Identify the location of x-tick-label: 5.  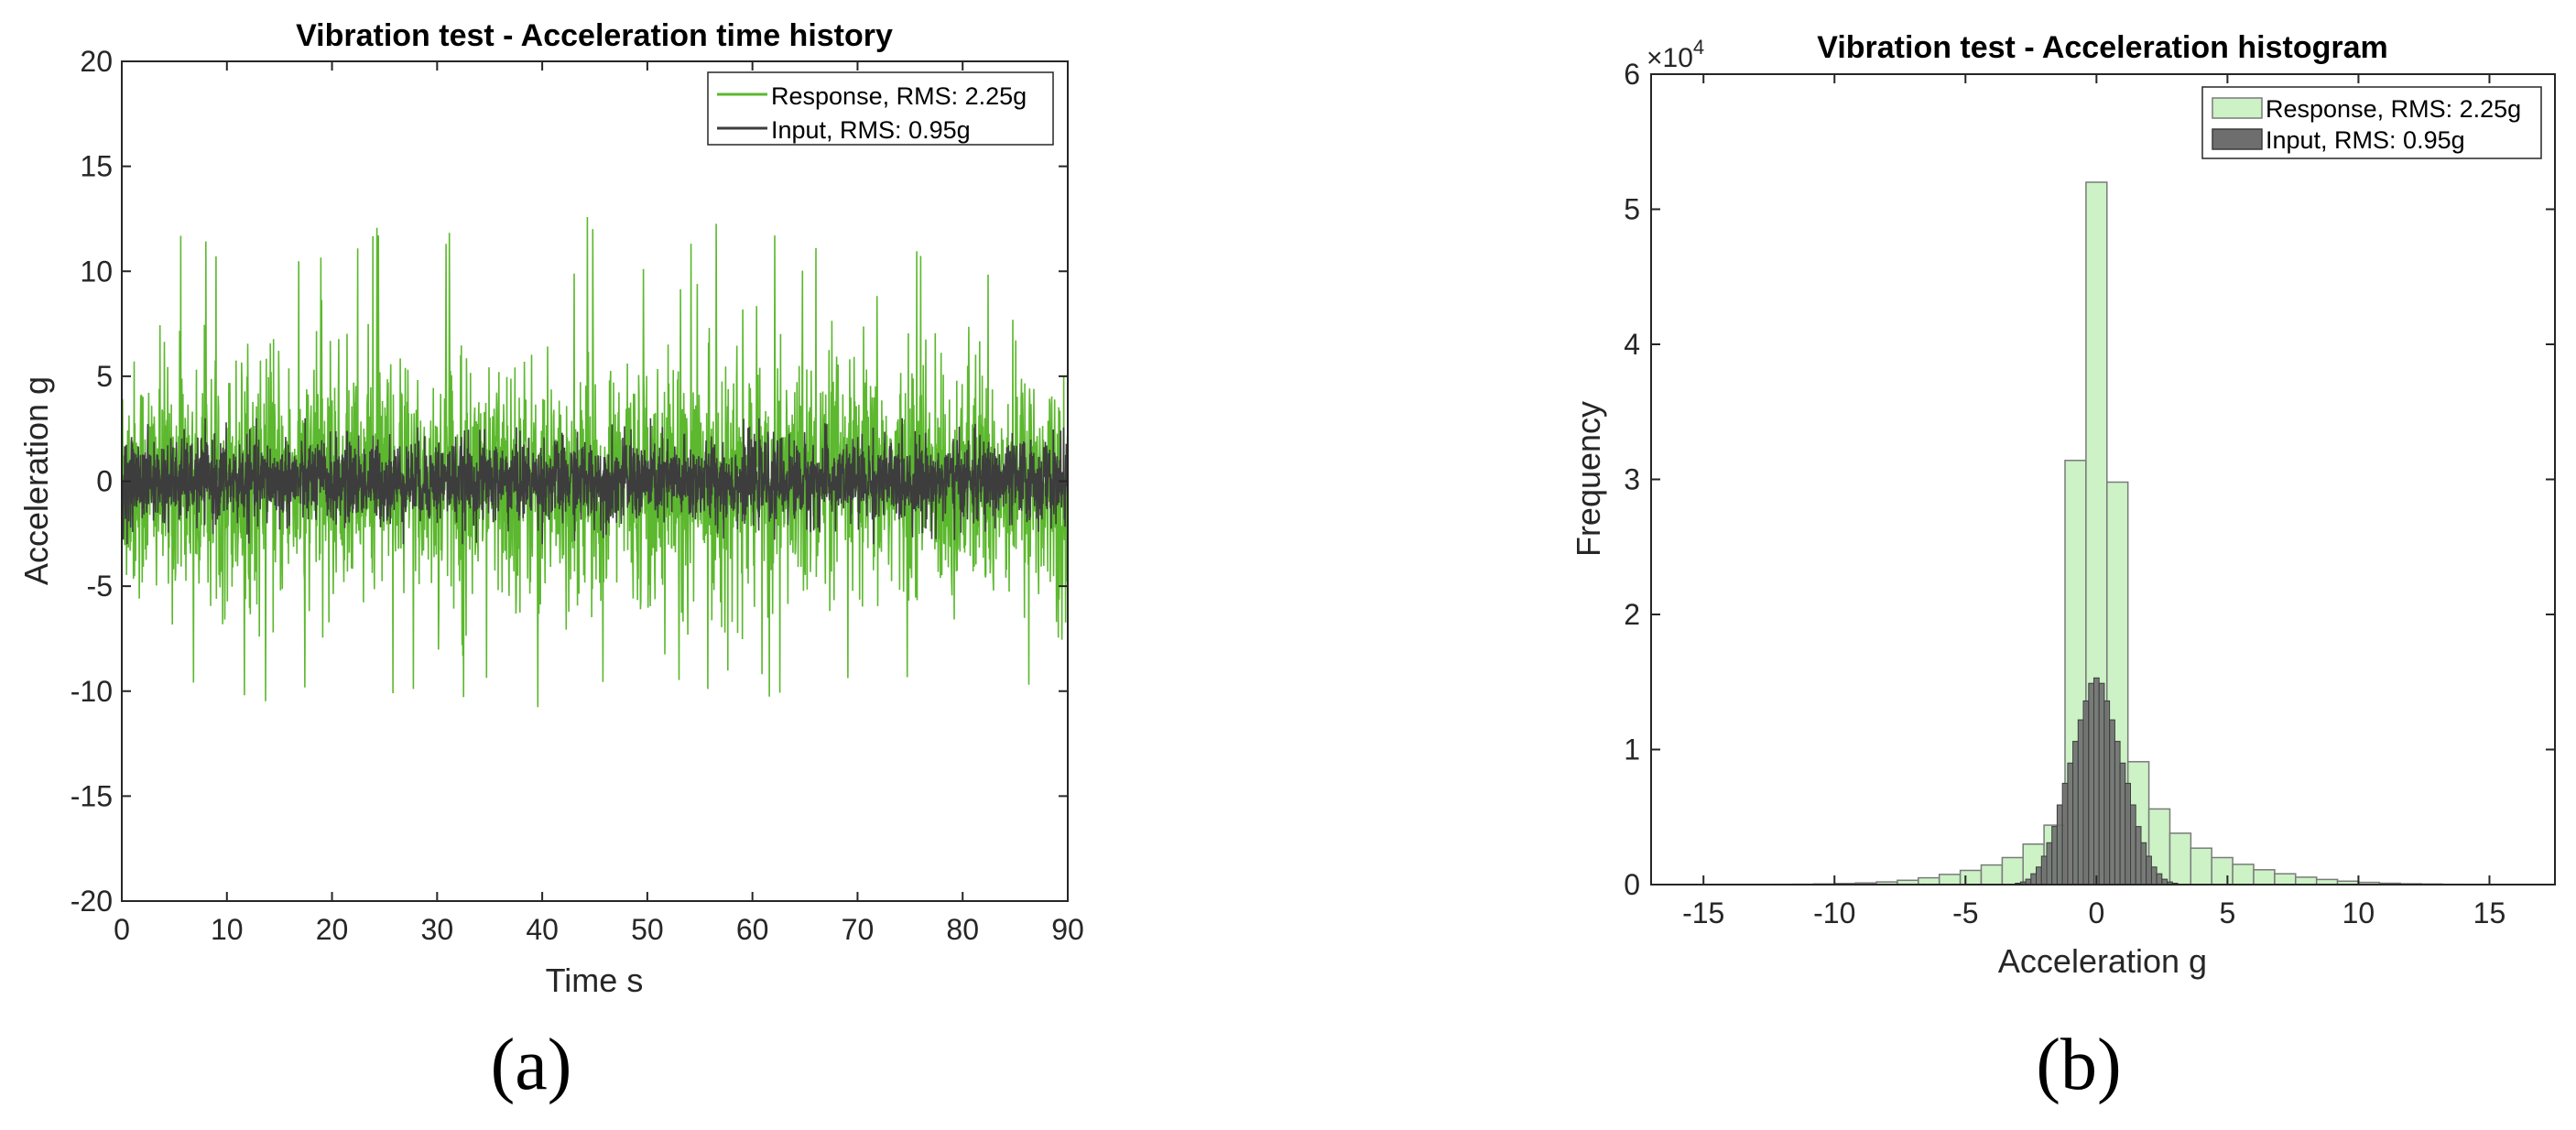
(2227, 912).